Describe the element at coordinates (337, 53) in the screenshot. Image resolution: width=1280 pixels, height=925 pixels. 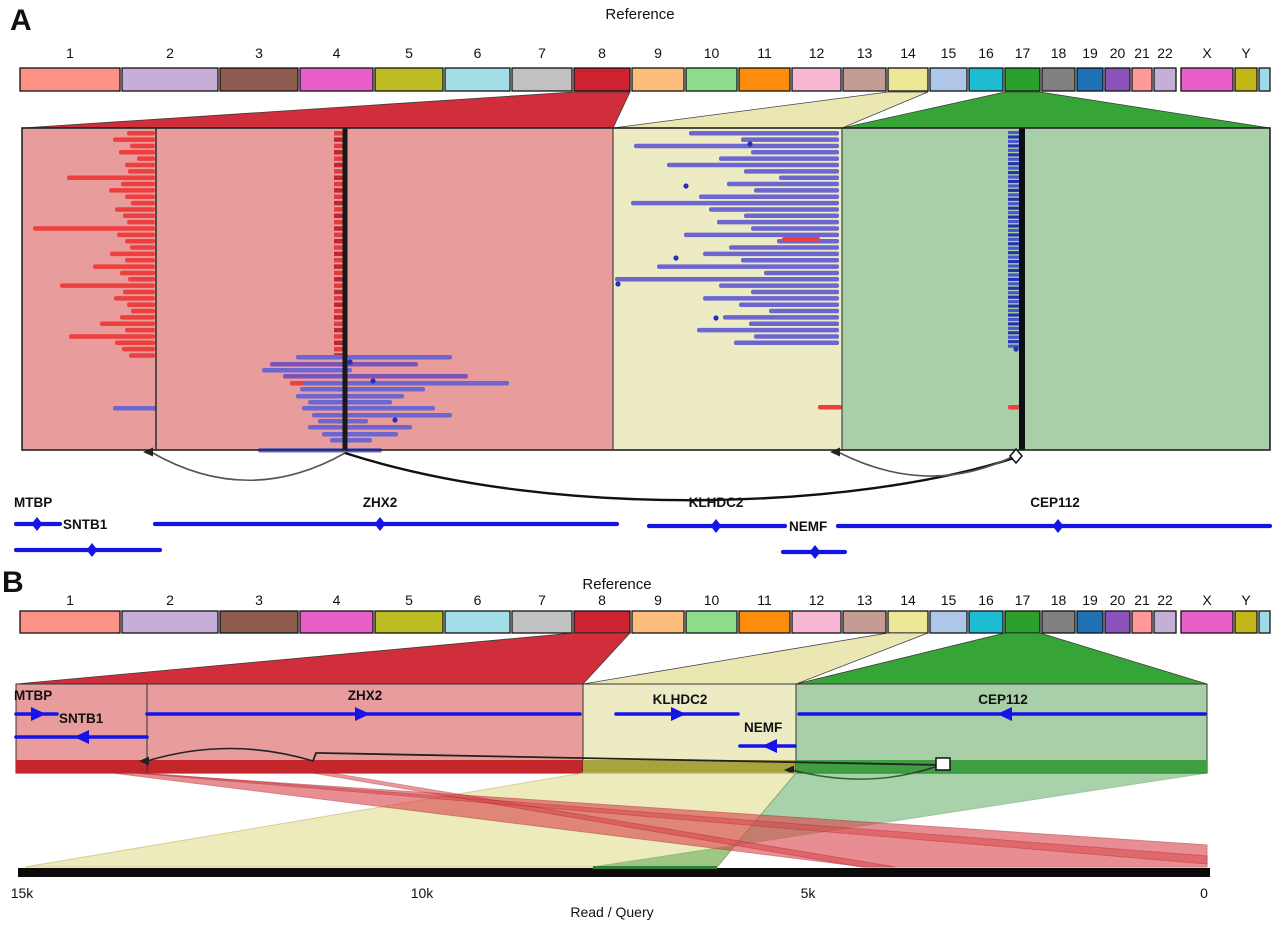
I see `chromosome-number: 4` at that location.